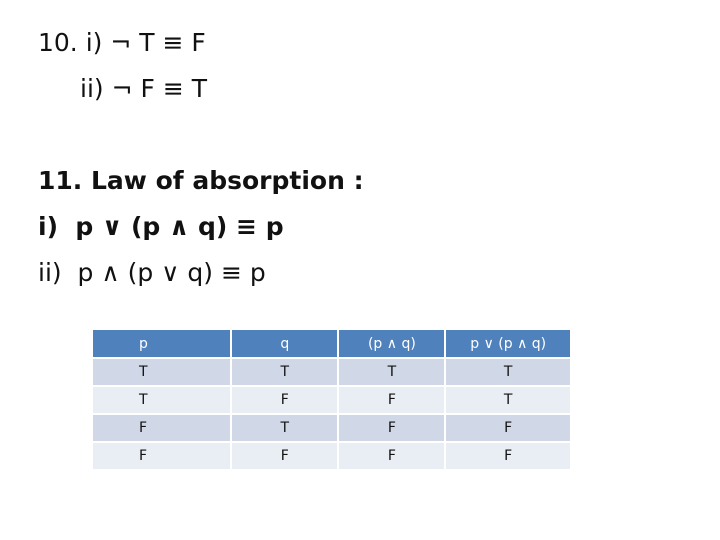 The image size is (720, 540). Describe the element at coordinates (152, 272) in the screenshot. I see `absorption-law-ii: ii) p ∧ (p ∨ q) ≡ p` at that location.